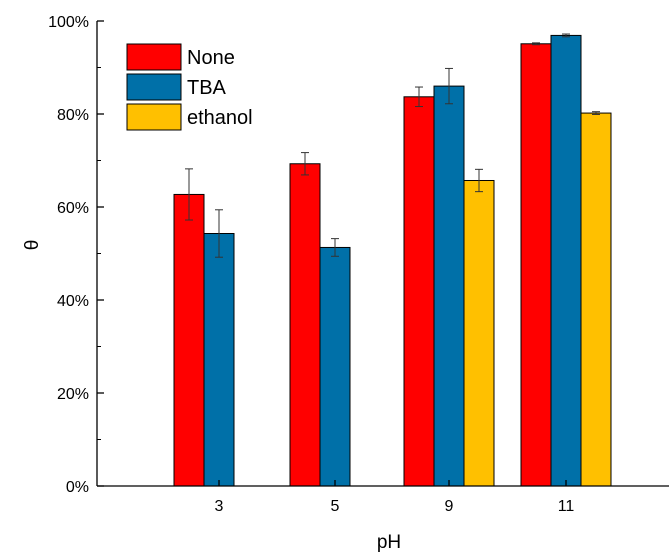 This screenshot has height=553, width=669. I want to click on legend-item-tba: TBA, so click(176, 87).